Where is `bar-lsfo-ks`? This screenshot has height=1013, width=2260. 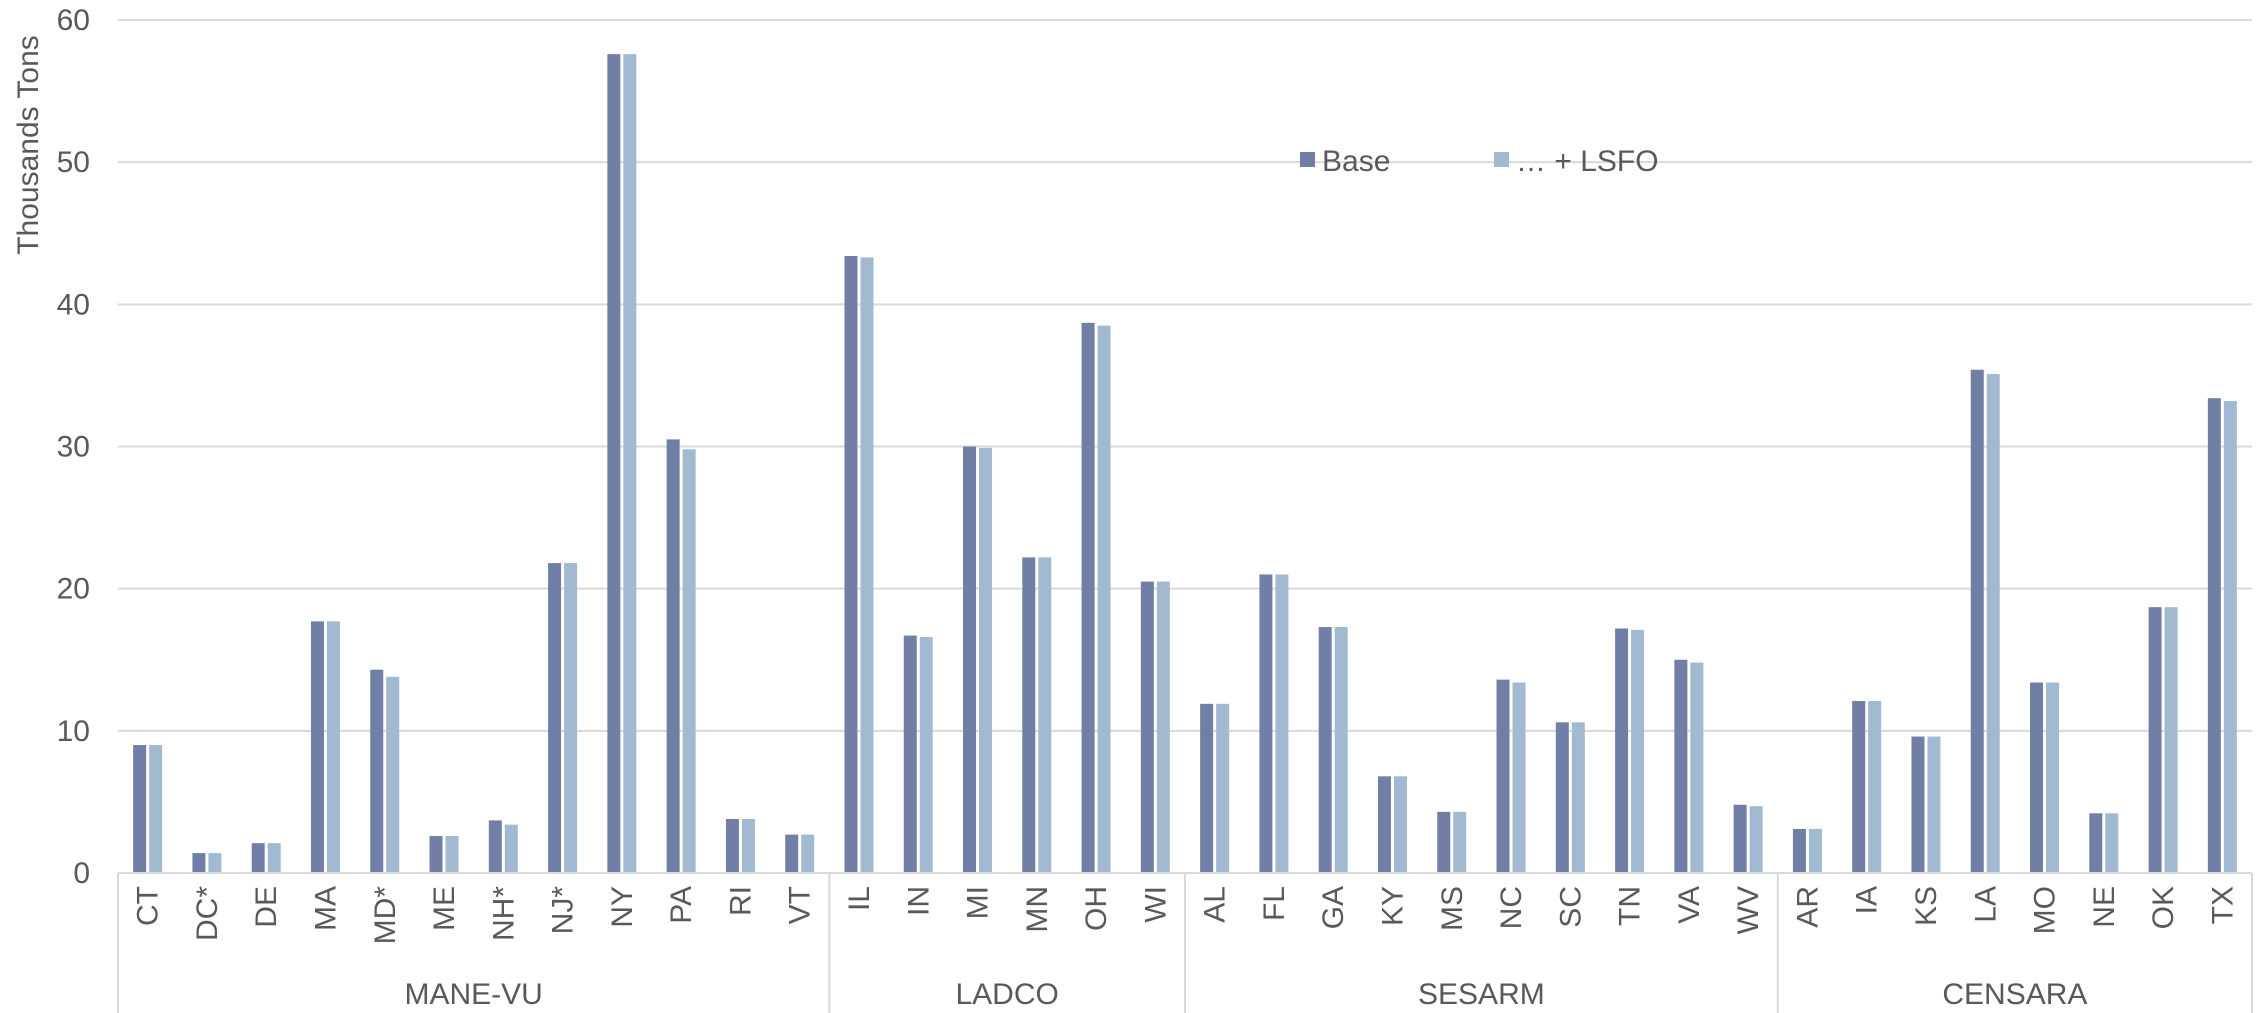 bar-lsfo-ks is located at coordinates (1934, 804).